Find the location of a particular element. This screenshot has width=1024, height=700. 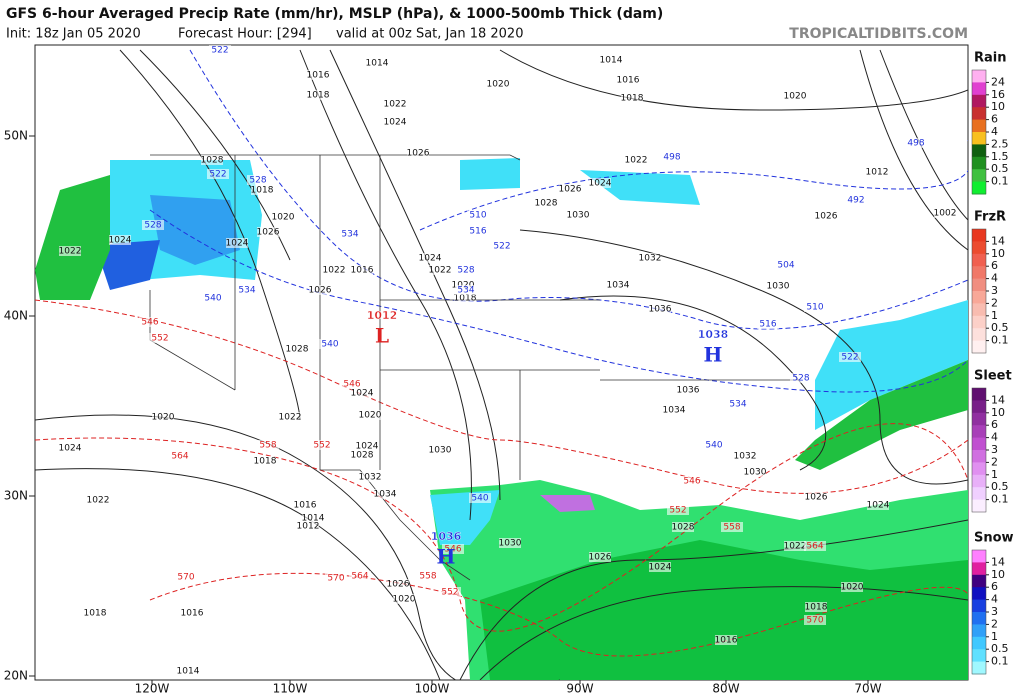

lat-label: 40N is located at coordinates (16, 316).